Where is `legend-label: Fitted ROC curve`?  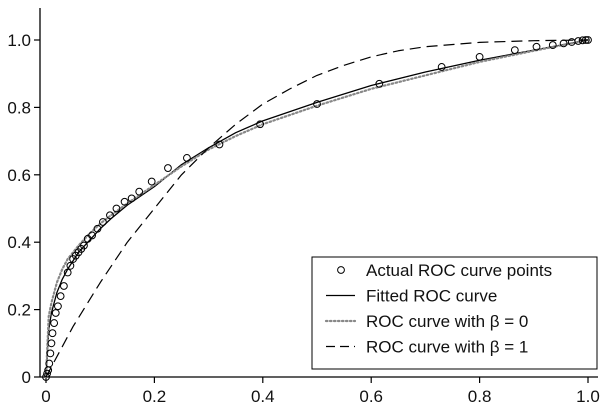
legend-label: Fitted ROC curve is located at coordinates (431, 296).